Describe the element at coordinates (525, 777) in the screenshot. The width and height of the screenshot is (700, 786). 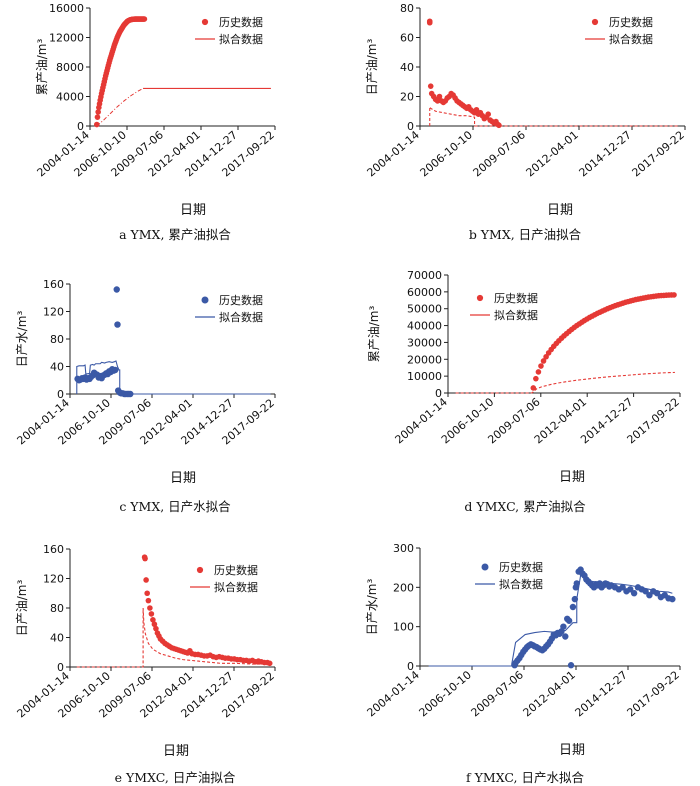
I see `caption-f: f YMXC, 日产水拟合` at that location.